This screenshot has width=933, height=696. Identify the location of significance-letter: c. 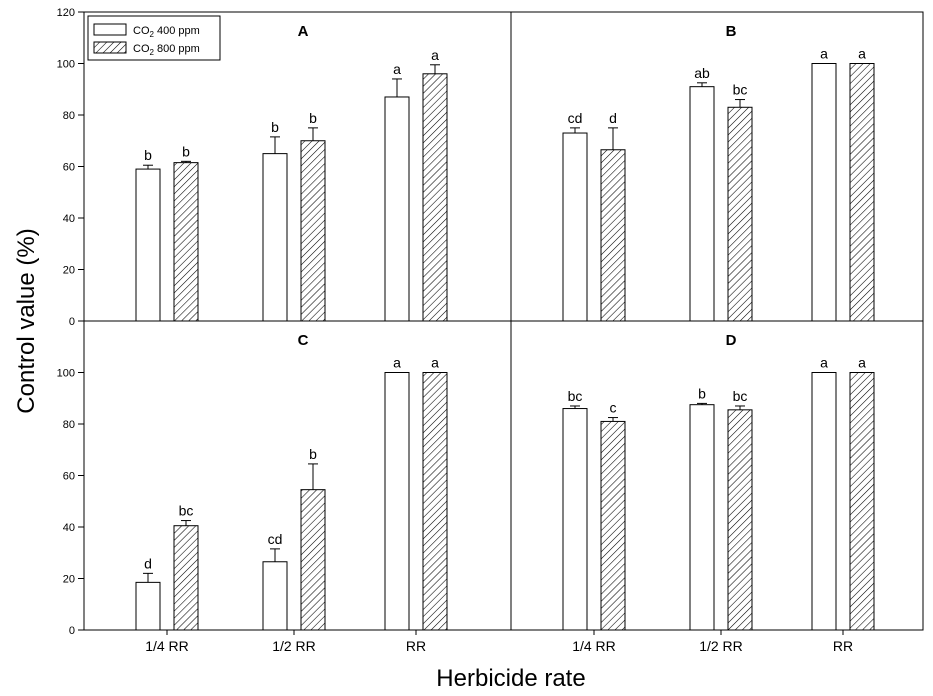
(613, 408).